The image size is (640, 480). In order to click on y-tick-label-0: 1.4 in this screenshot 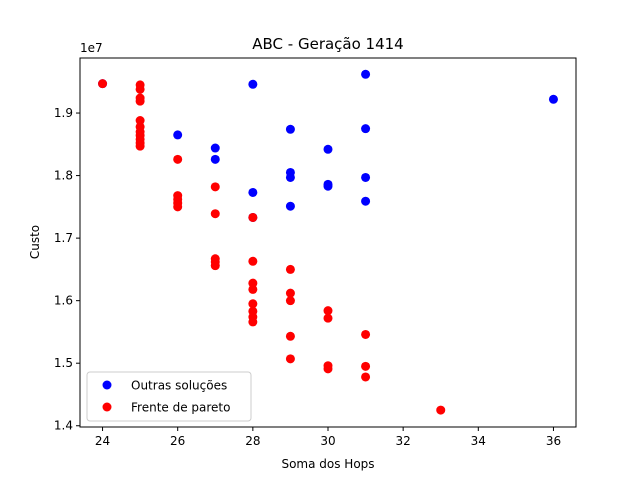, I will do `click(63, 426)`.